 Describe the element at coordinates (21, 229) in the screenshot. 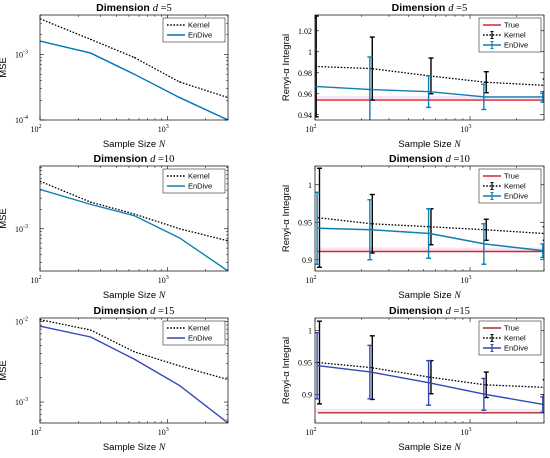

I see `y-tick-label: 10⁻³` at that location.